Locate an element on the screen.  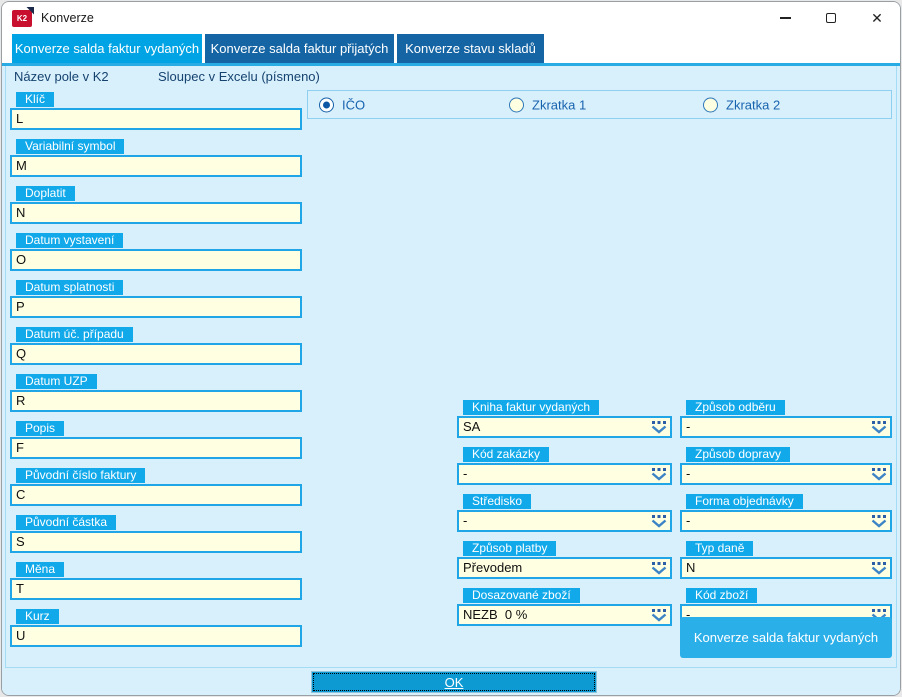
combo-zpusob-dopravy: - is located at coordinates (786, 474).